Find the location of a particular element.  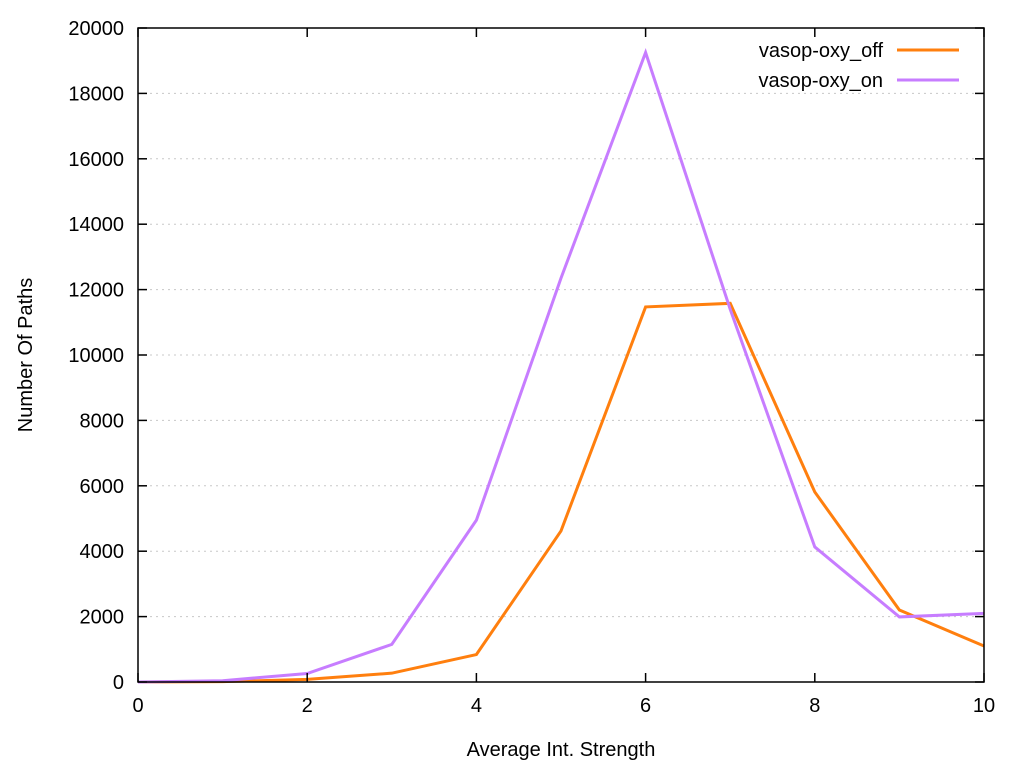

x-axis-title: Average Int. Strength is located at coordinates (561, 750).